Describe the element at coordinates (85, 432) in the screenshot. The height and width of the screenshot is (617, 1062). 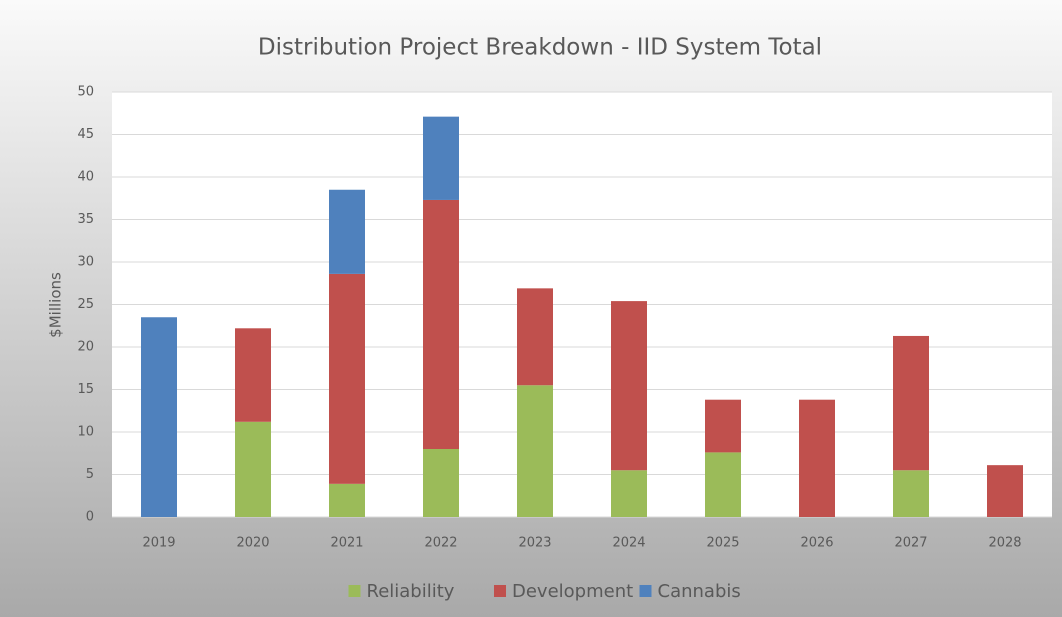
I see `y-tick-label: 10` at that location.